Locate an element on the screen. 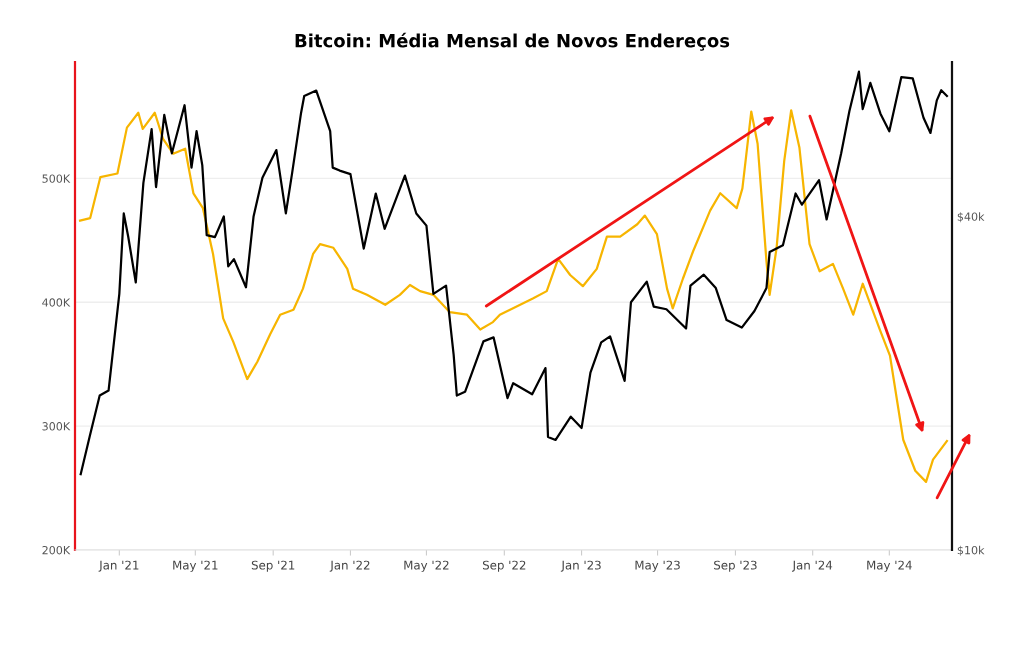 Image resolution: width=1024 pixels, height=645 pixels. x-tick-label: Jan '23 is located at coordinates (580, 566).